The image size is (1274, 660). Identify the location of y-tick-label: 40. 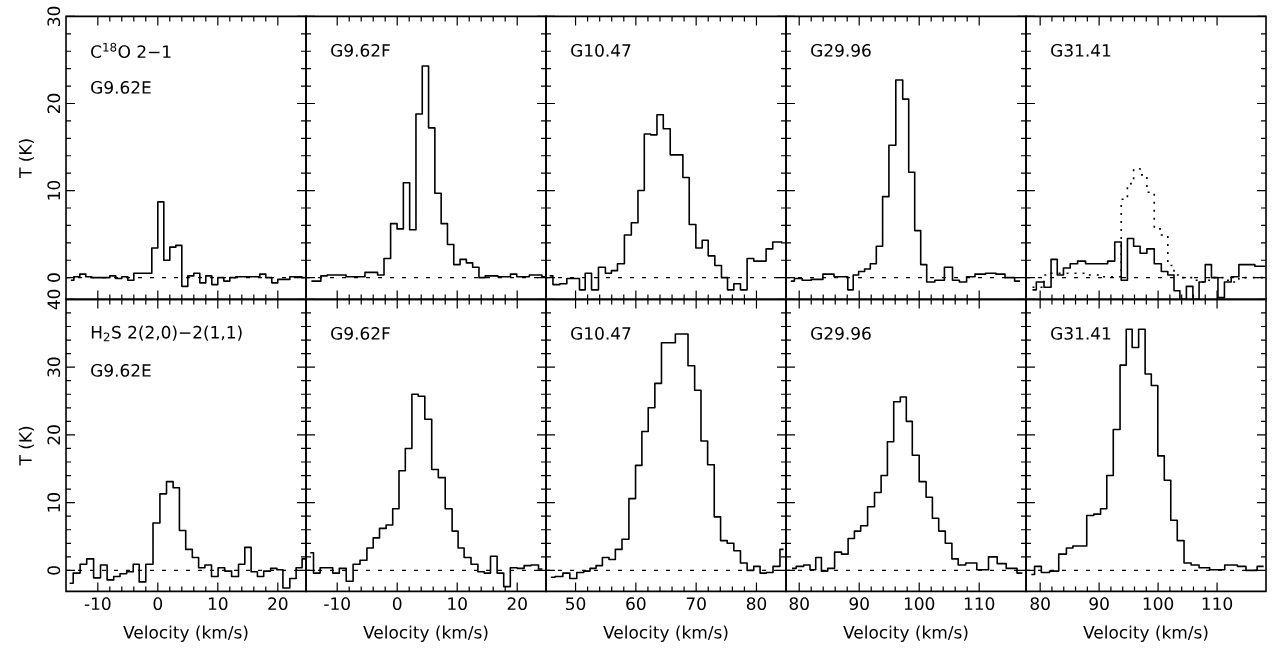
(54, 299).